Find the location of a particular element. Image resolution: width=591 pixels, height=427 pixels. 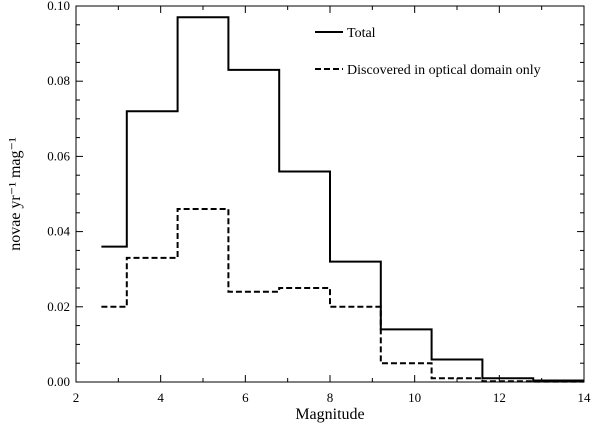

y-axis-label: novae yr⁻¹ mag⁻¹ is located at coordinates (15, 194).